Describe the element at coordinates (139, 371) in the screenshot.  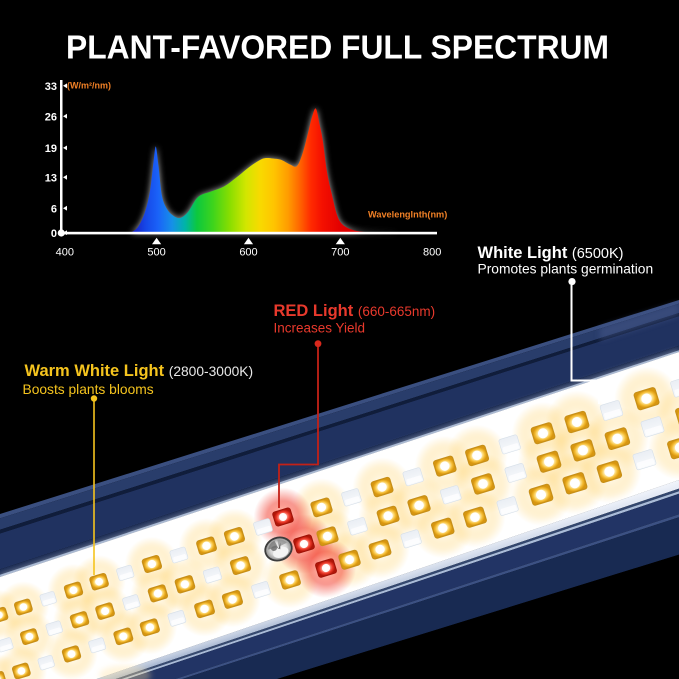
I see `svg-text: Warm White Light (2800-3000K)` at that location.